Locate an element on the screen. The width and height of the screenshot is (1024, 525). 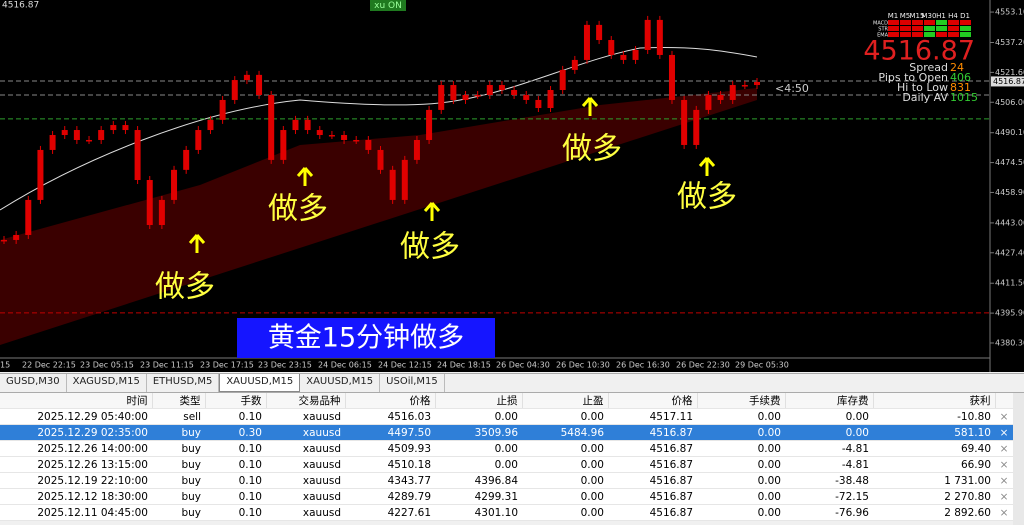
column-header: 交易品种 is located at coordinates (306, 401).